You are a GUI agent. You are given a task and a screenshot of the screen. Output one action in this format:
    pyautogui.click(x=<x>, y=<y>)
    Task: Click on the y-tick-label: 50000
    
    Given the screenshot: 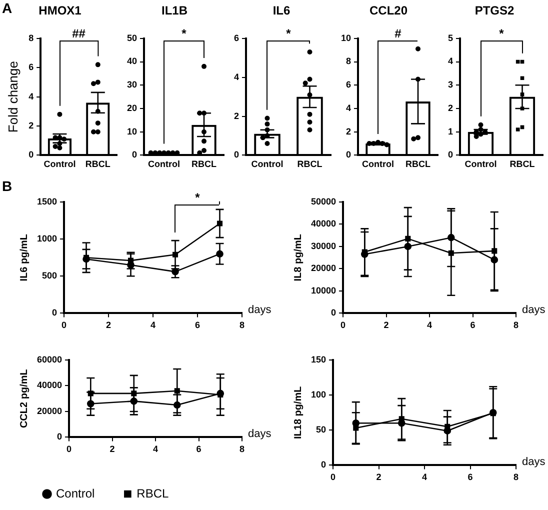 What is the action you would take?
    pyautogui.click(x=323, y=201)
    